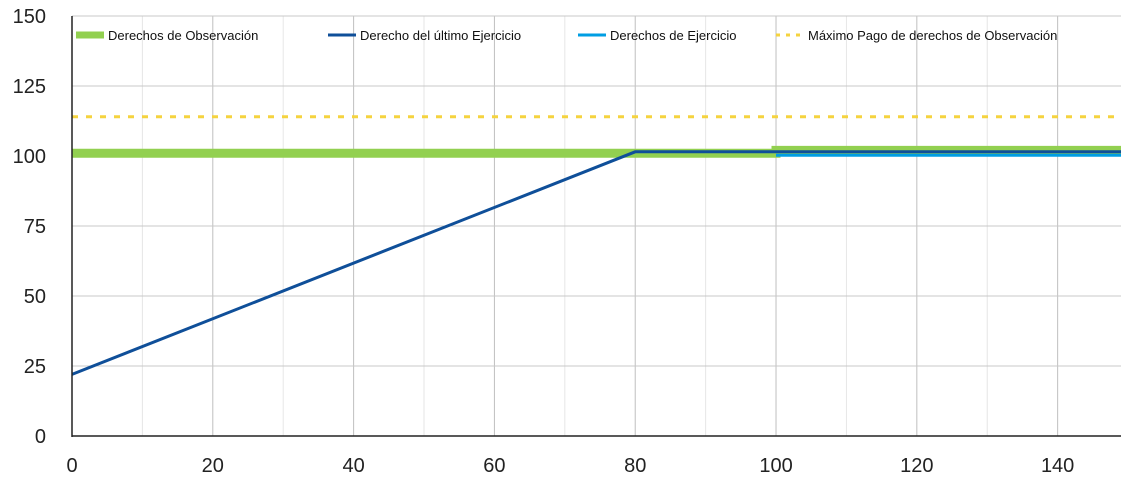 This screenshot has height=478, width=1121. I want to click on legend-label-2: Derechos de Ejercicio, so click(673, 35).